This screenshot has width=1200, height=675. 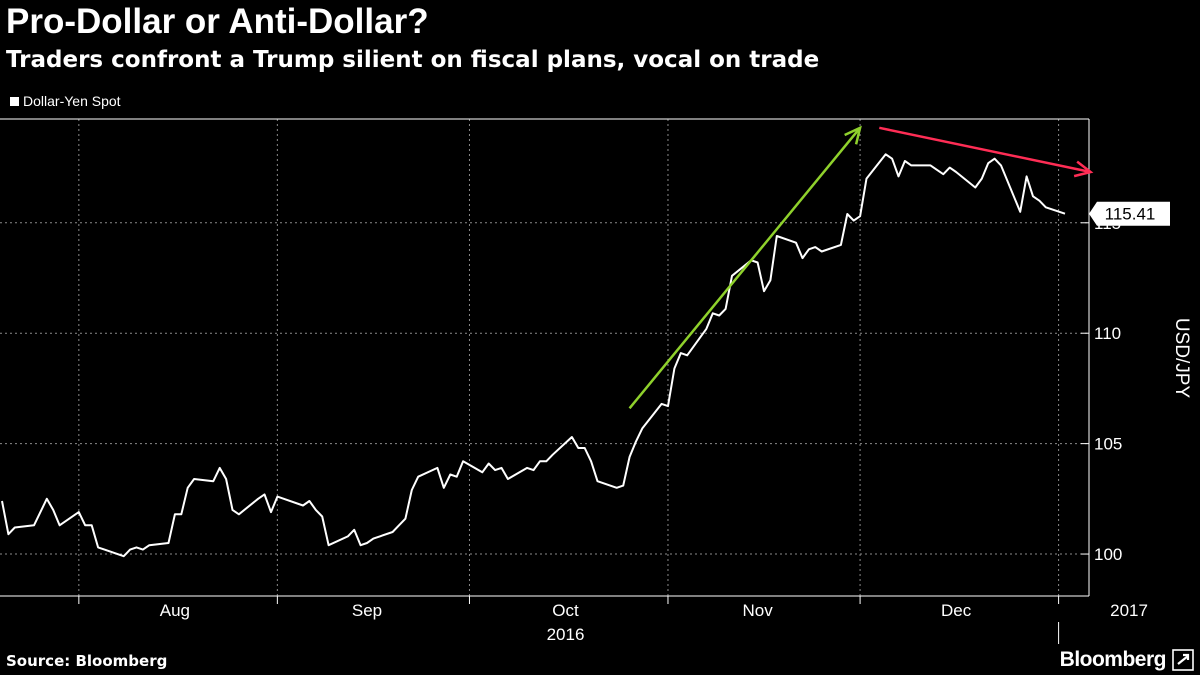 What do you see at coordinates (1108, 554) in the screenshot?
I see `y-tick-label: 100` at bounding box center [1108, 554].